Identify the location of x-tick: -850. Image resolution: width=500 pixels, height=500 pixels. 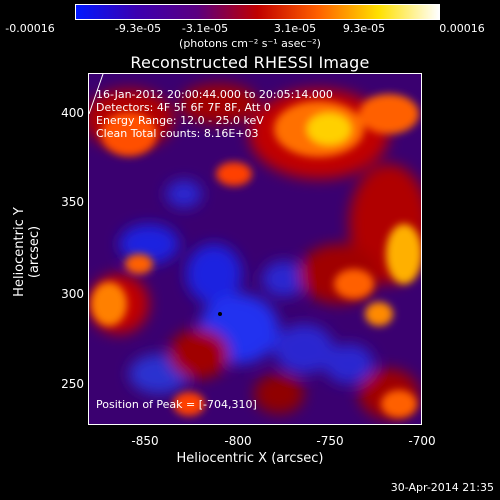
(145, 441).